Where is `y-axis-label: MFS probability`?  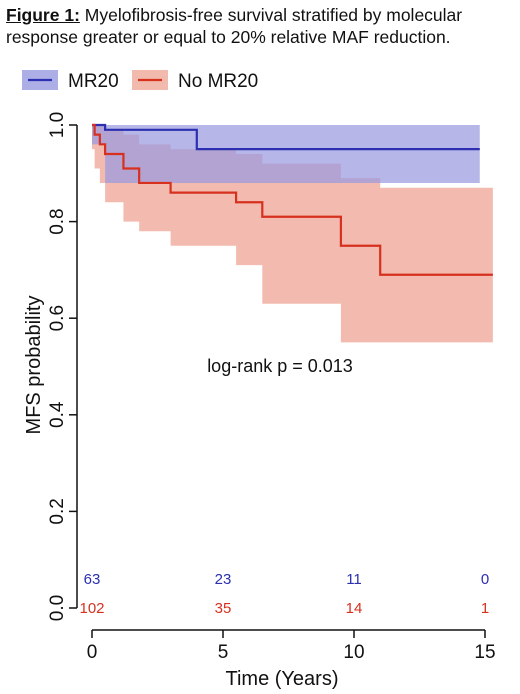 y-axis-label: MFS probability is located at coordinates (34, 365).